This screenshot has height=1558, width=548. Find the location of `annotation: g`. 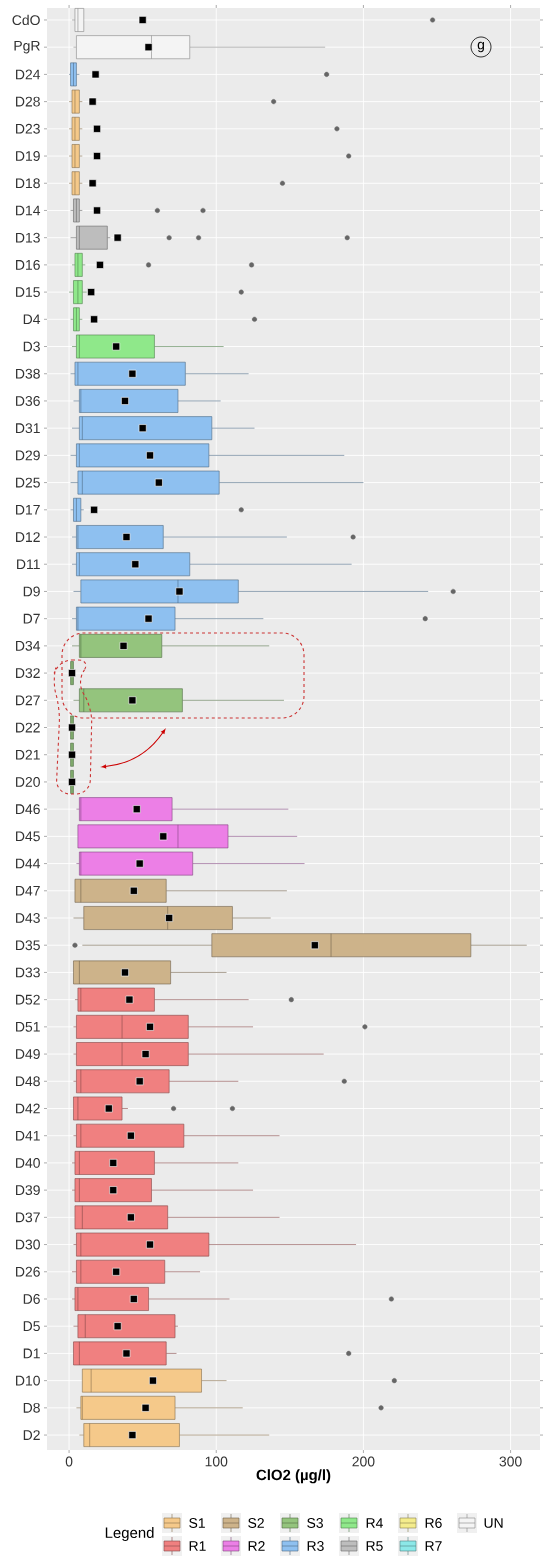

annotation: g is located at coordinates (480, 47).